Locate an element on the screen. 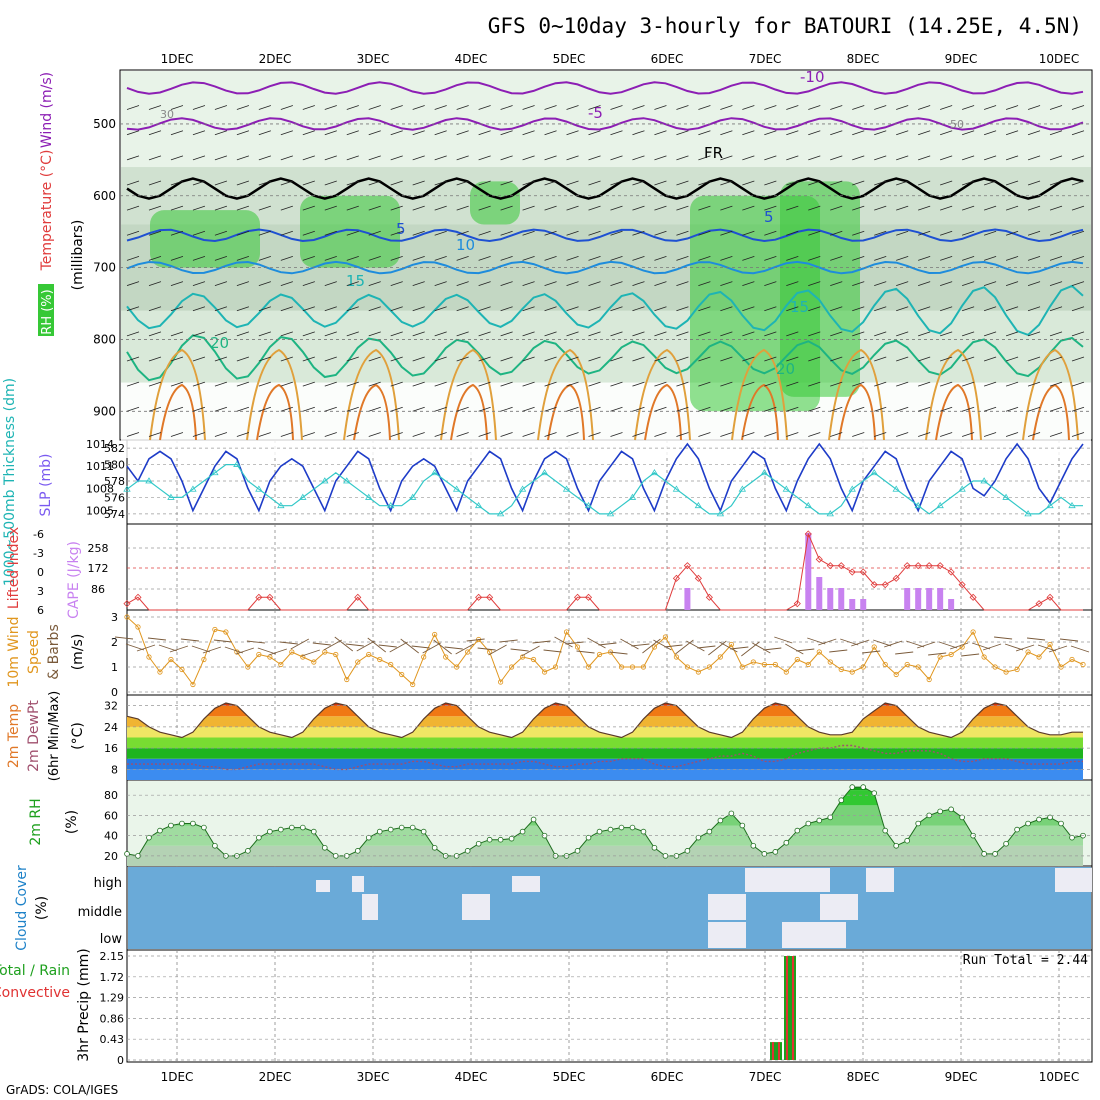 The width and height of the screenshot is (1100, 1100). temperature-contour is located at coordinates (605, 124).